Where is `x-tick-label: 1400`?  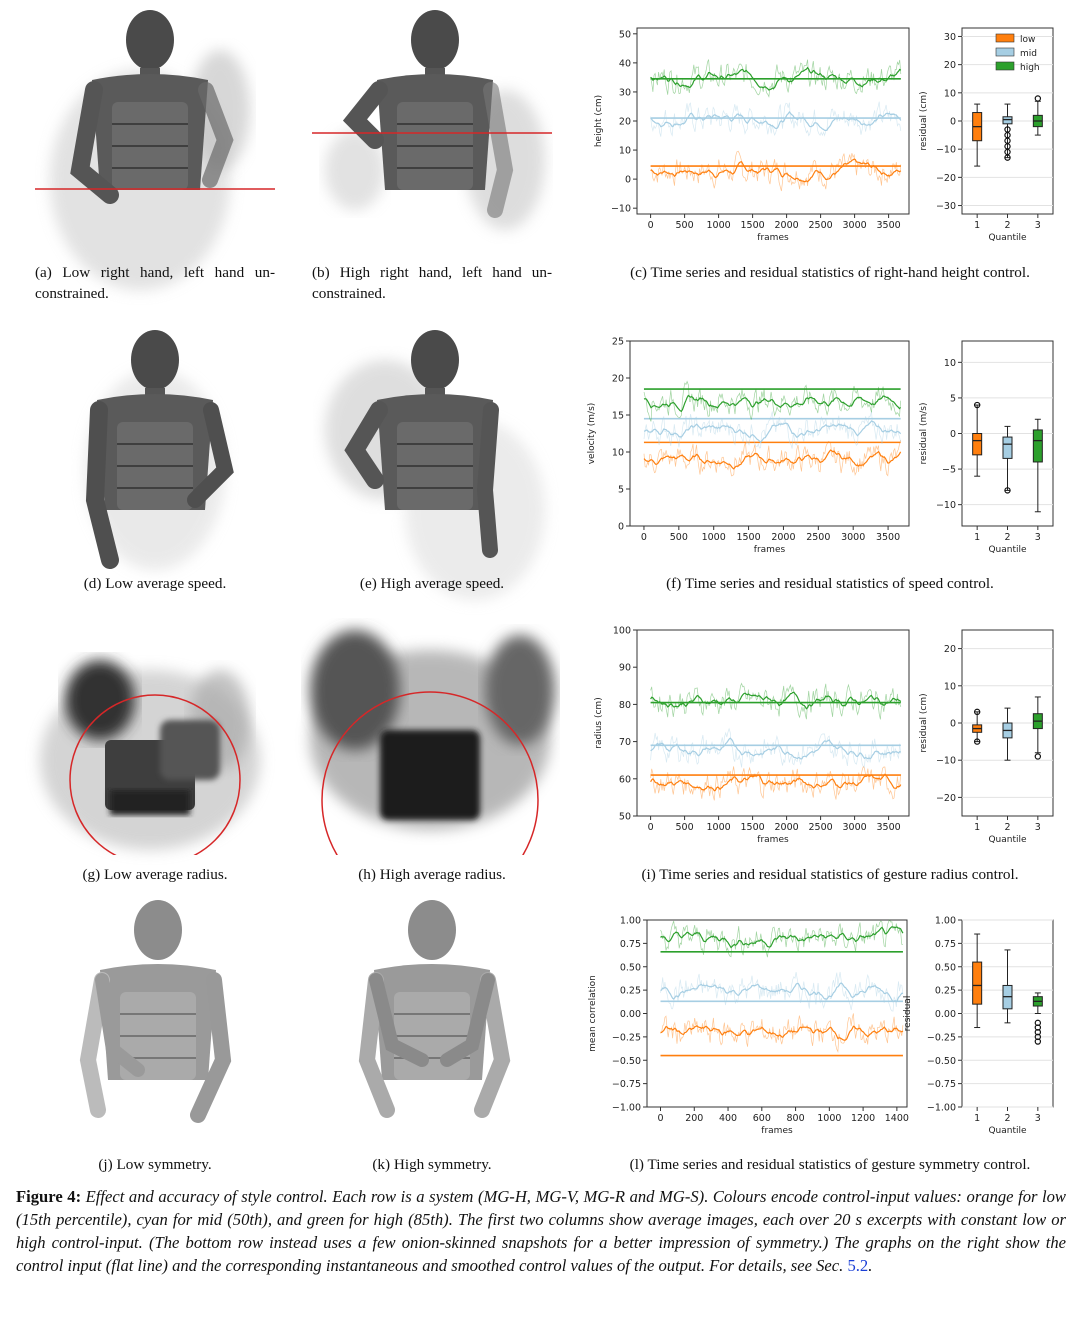 x-tick-label: 1400 is located at coordinates (897, 1118).